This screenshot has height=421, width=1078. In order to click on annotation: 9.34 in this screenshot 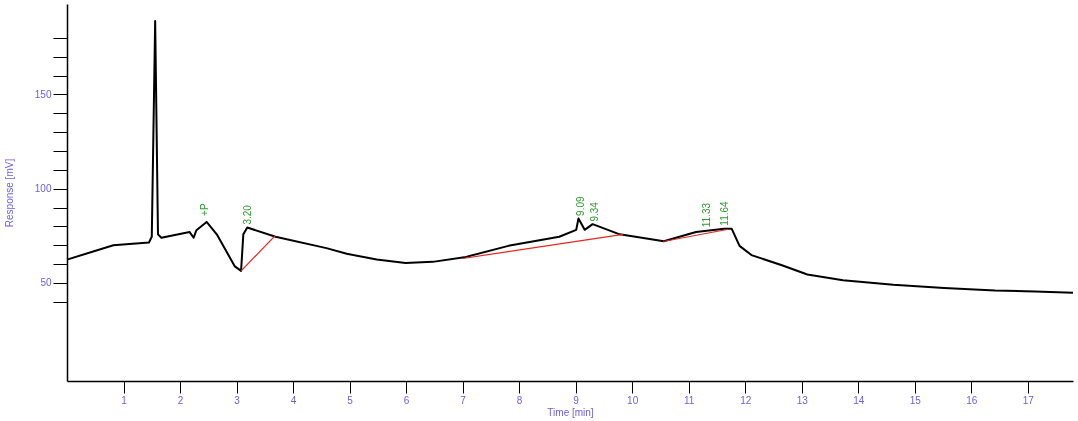, I will do `click(594, 211)`.